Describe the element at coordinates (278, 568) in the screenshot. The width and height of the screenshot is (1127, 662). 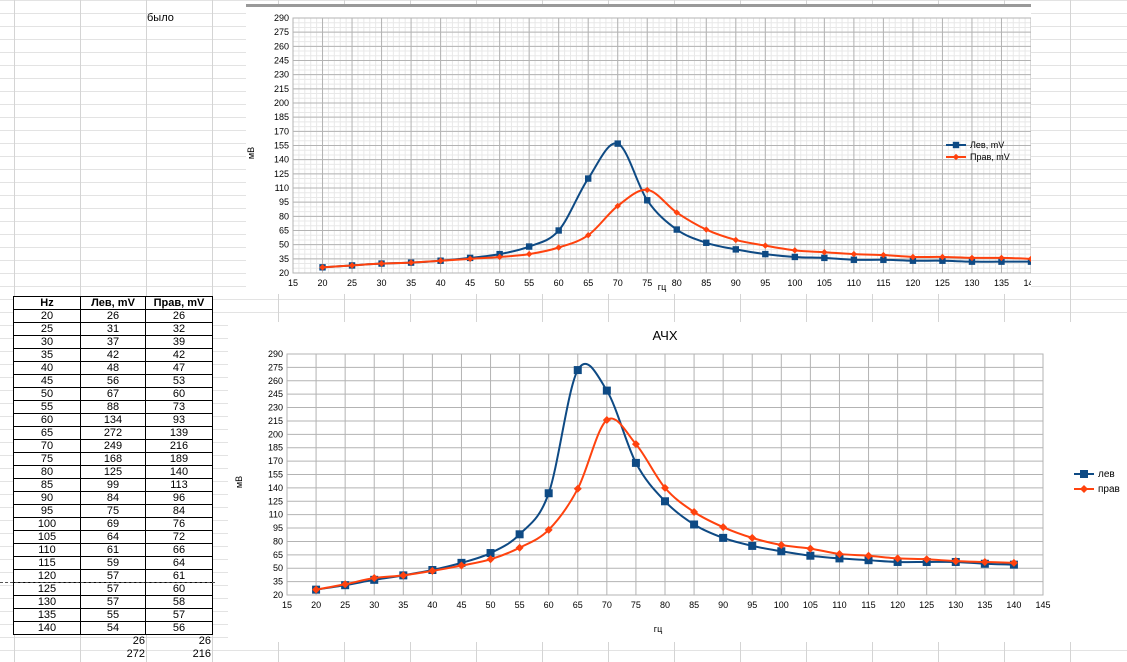
I see `y-tick-label: 50` at that location.